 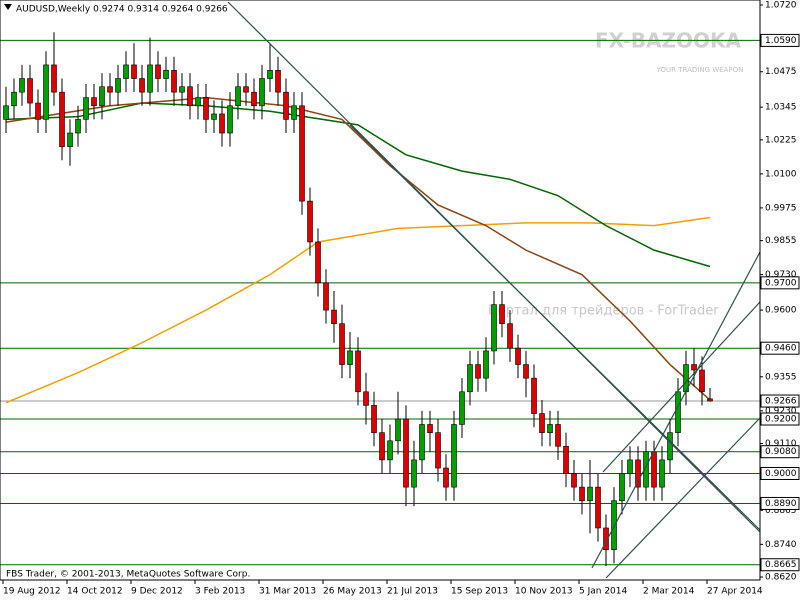 I want to click on x-tick-label: 19 Aug 2012, so click(x=32, y=592).